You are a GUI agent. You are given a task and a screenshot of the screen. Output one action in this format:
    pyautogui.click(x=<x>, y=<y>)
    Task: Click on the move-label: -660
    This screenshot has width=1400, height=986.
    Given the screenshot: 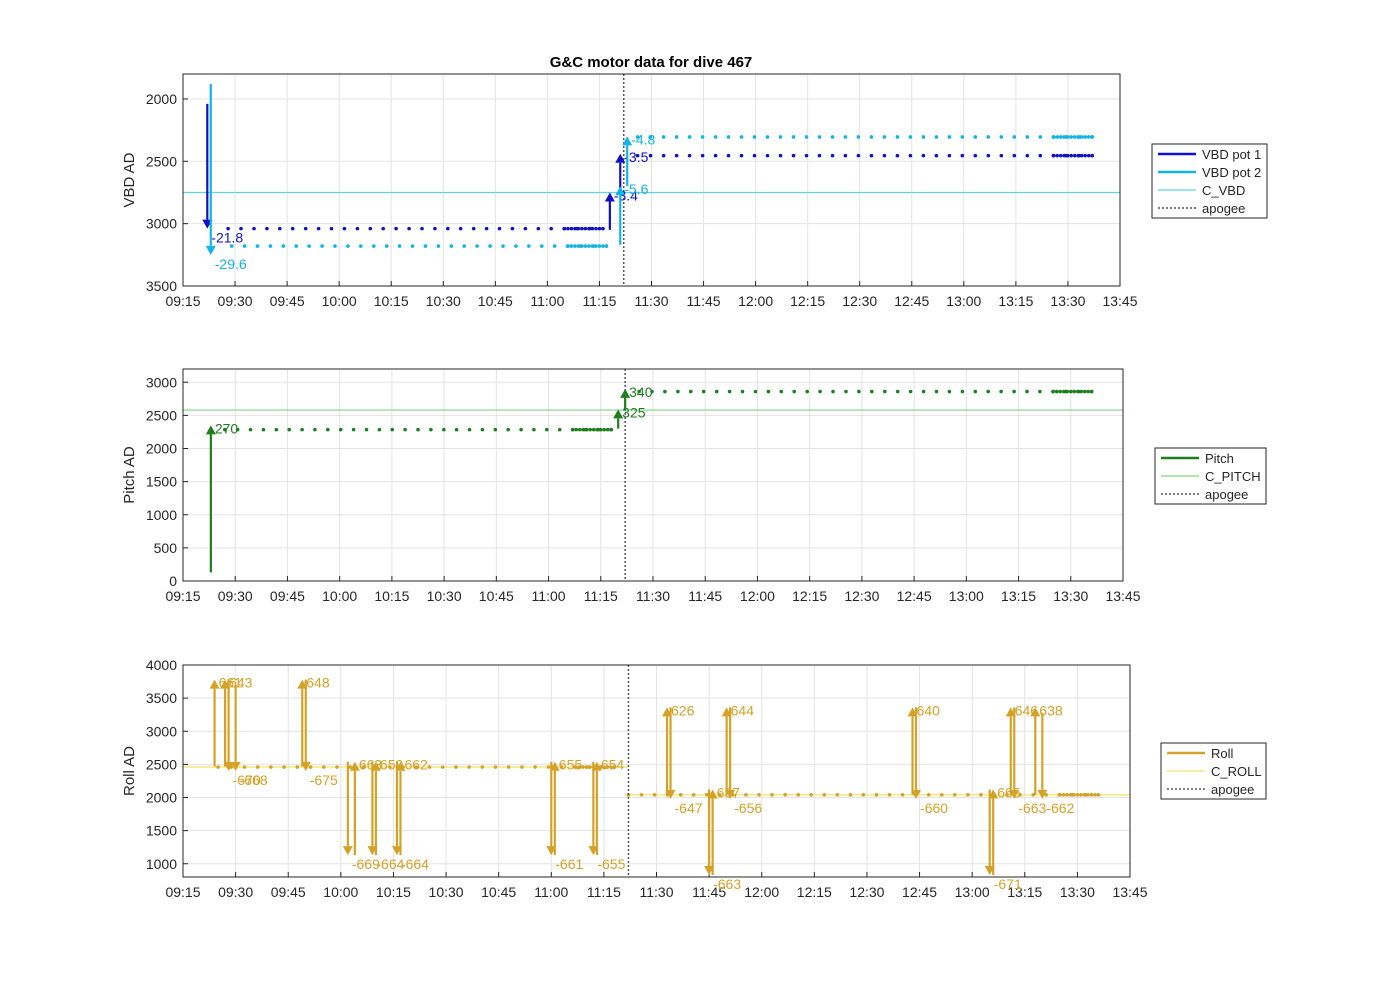 What is the action you would take?
    pyautogui.click(x=934, y=808)
    